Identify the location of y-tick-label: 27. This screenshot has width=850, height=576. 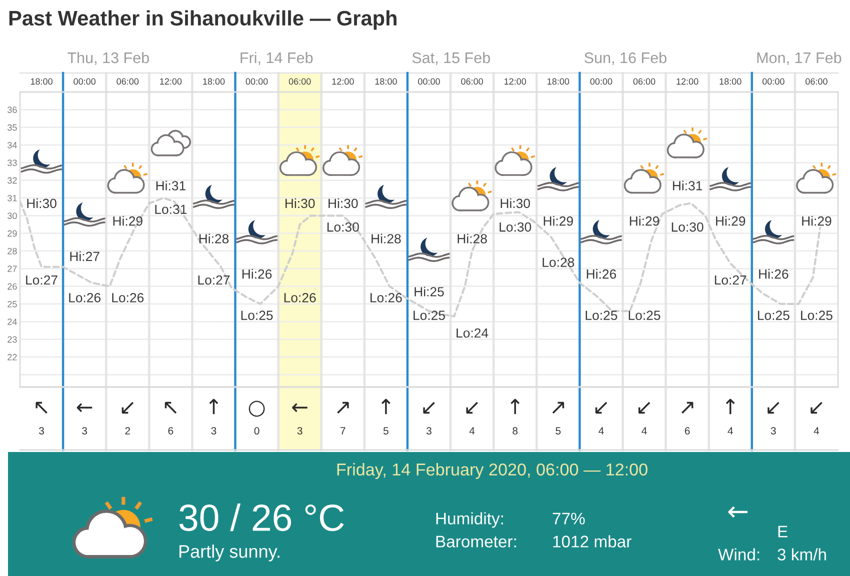
(12, 269).